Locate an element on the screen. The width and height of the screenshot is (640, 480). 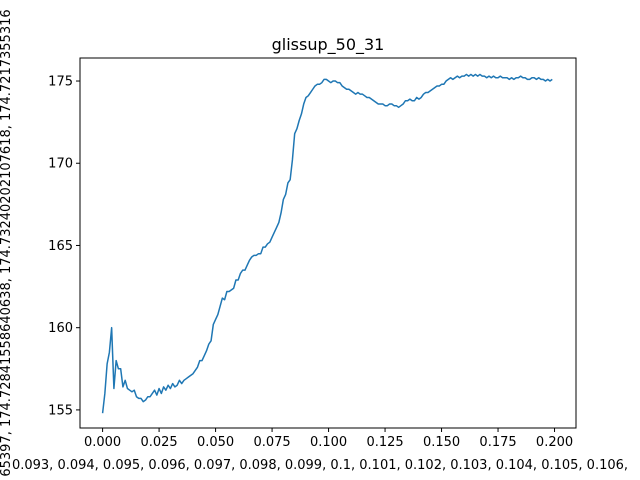
x-tick-label: 0.200 is located at coordinates (554, 442).